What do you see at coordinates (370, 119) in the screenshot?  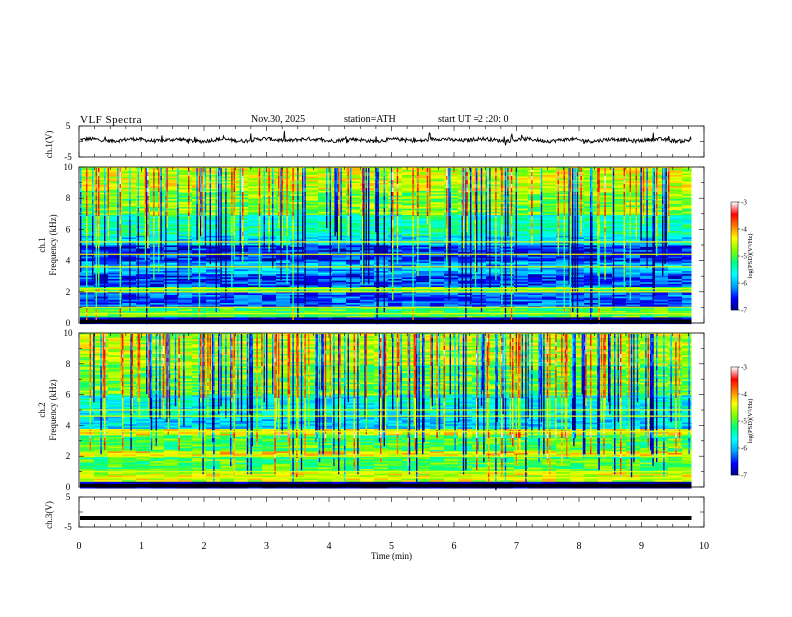 I see `station-label: station=ATH` at bounding box center [370, 119].